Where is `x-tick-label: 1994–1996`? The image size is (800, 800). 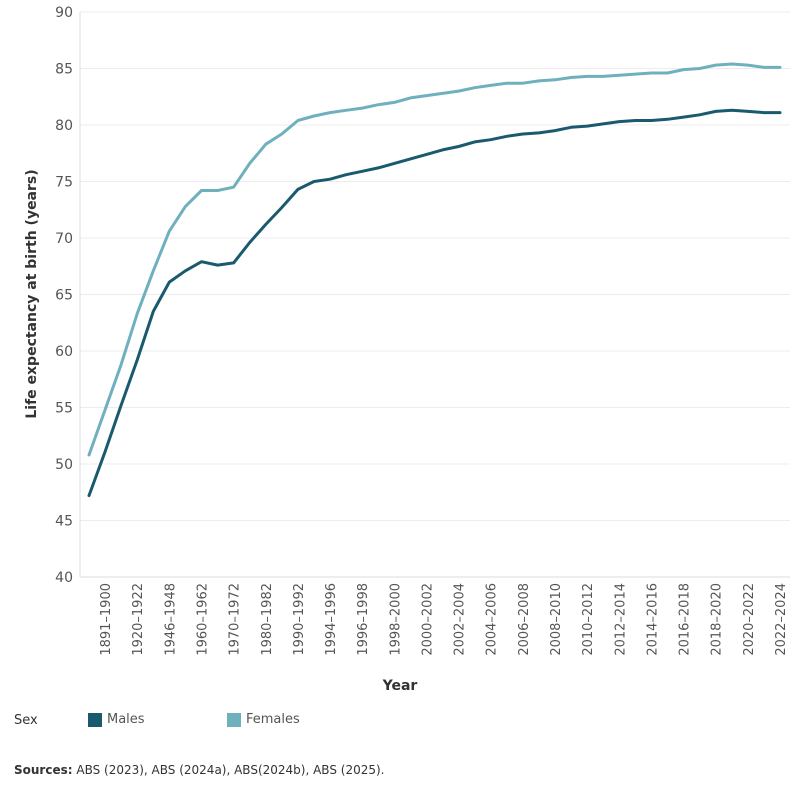
x-tick-label: 1994–1996 is located at coordinates (331, 619).